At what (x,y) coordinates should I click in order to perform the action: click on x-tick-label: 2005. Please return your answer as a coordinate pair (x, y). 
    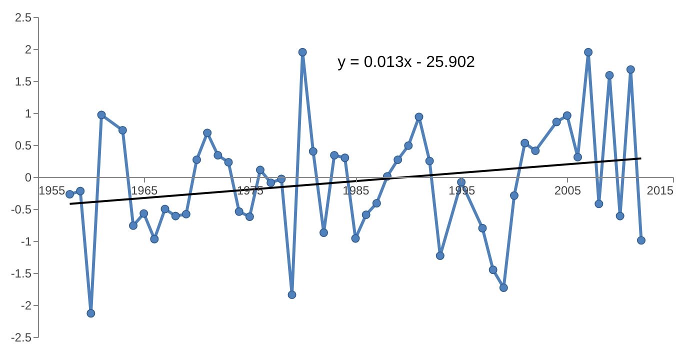
    Looking at the image, I should click on (568, 191).